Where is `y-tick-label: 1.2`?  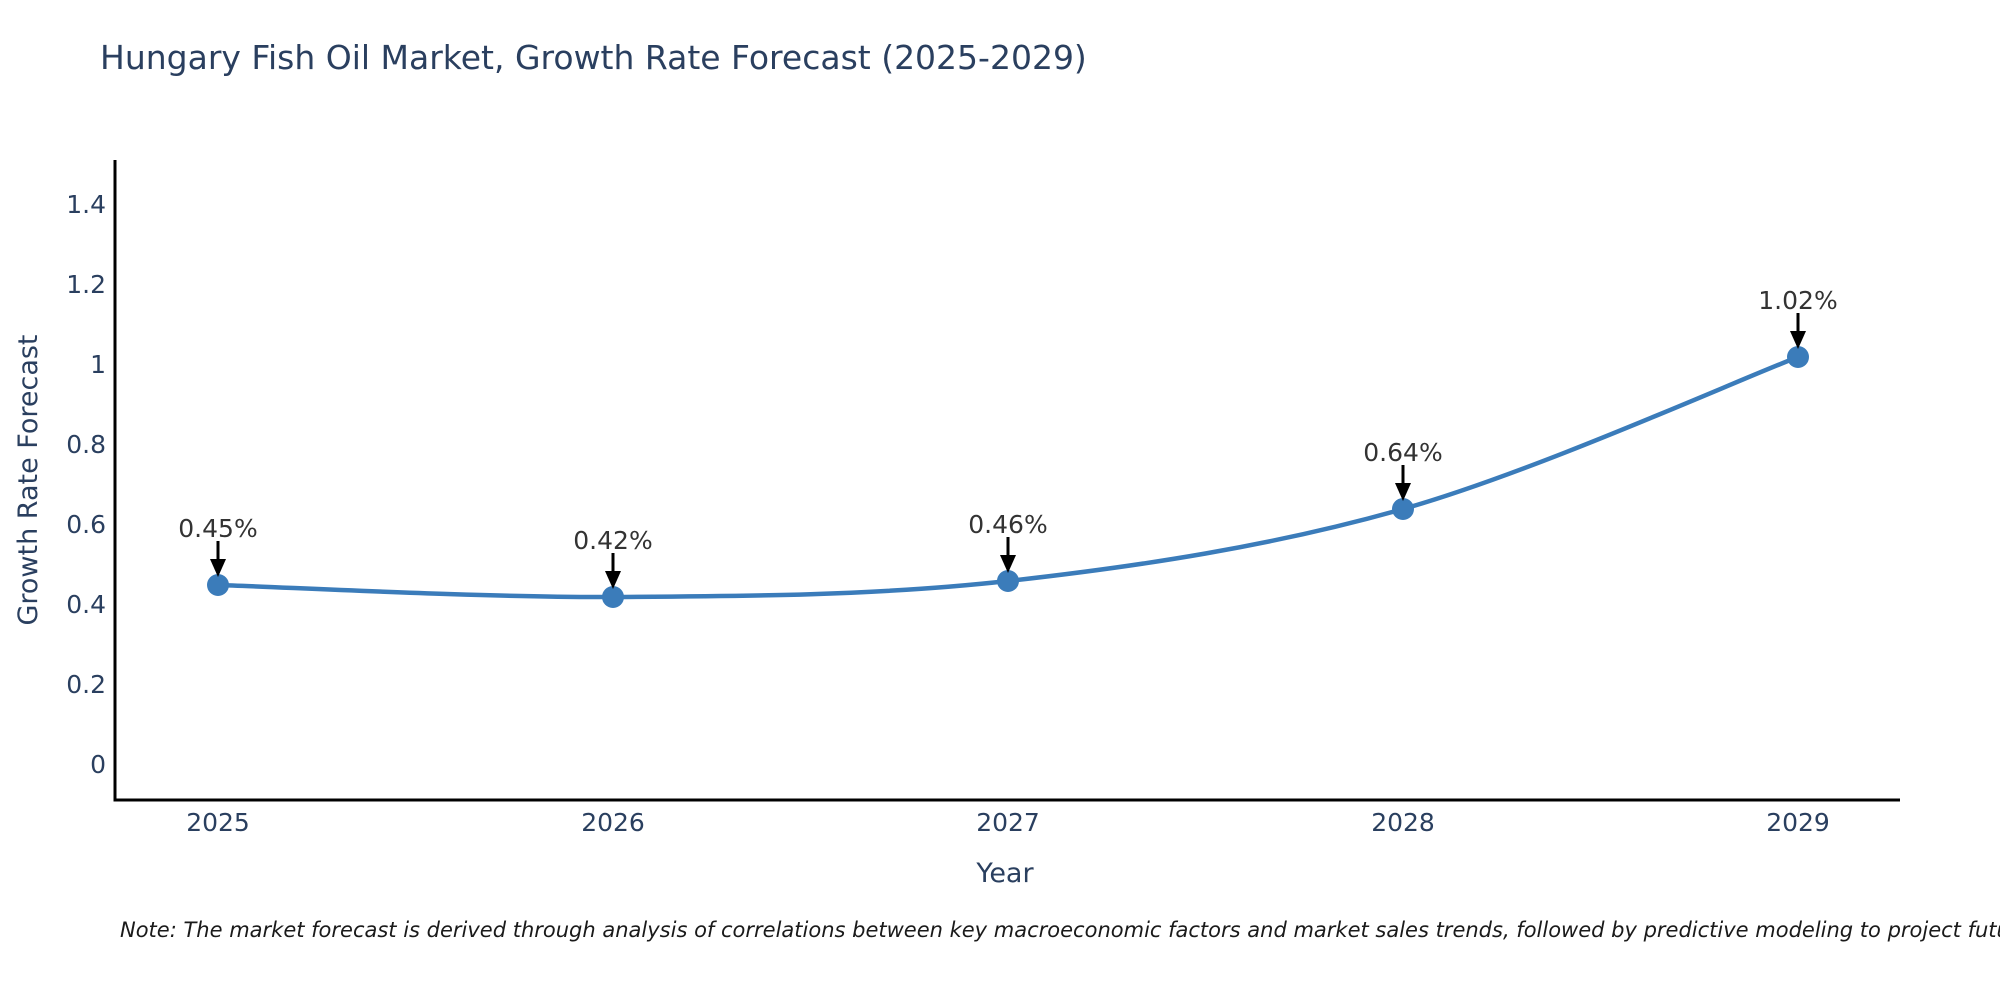 y-tick-label: 1.2 is located at coordinates (86, 284).